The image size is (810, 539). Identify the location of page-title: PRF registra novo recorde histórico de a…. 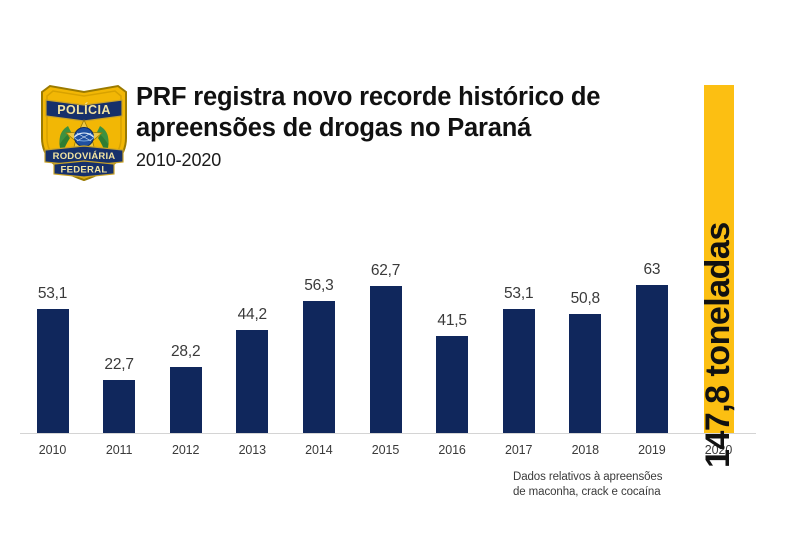
(406, 113).